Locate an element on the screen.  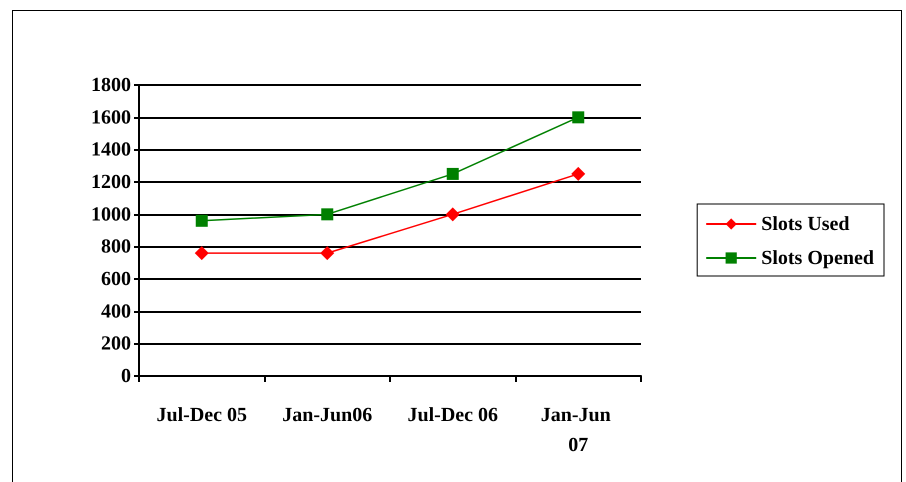
y-tick-label: 1600 is located at coordinates (111, 117).